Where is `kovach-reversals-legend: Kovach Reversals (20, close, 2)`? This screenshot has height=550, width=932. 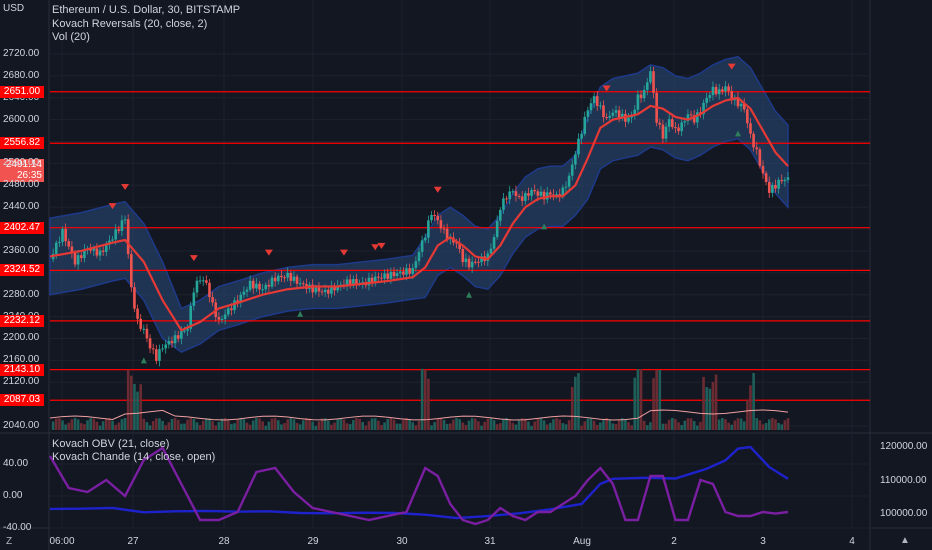 kovach-reversals-legend: Kovach Reversals (20, close, 2) is located at coordinates (130, 24).